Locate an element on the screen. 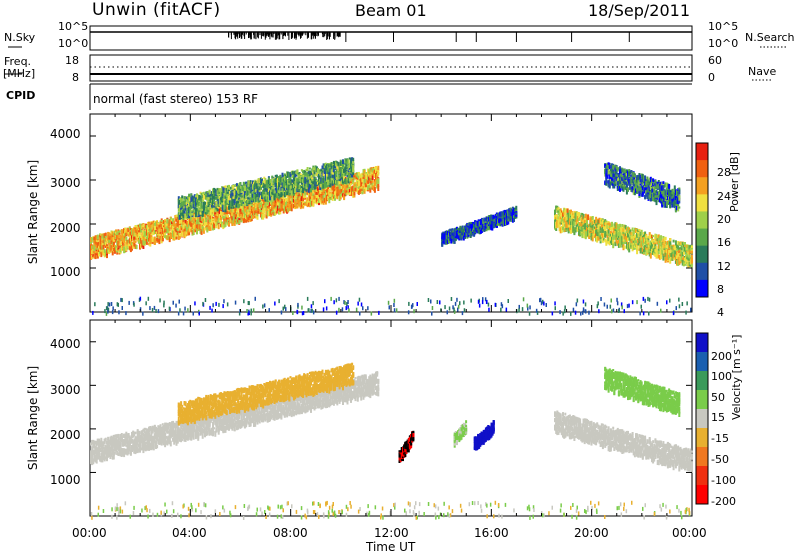  noise-tick-right-top: 10^5 is located at coordinates (723, 26).